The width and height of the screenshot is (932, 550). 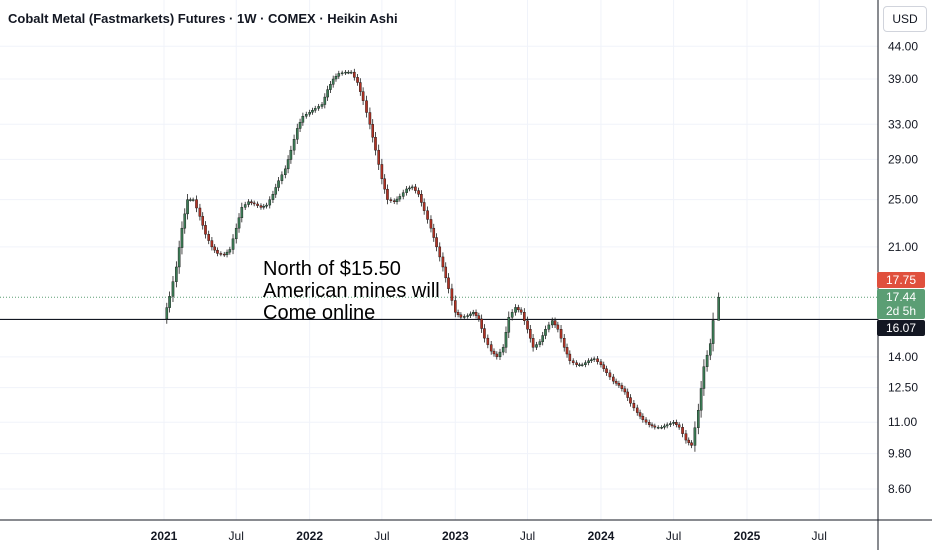 I want to click on price-tags: 17.75 17.44 2d 5h 16.07, so click(x=901, y=304).